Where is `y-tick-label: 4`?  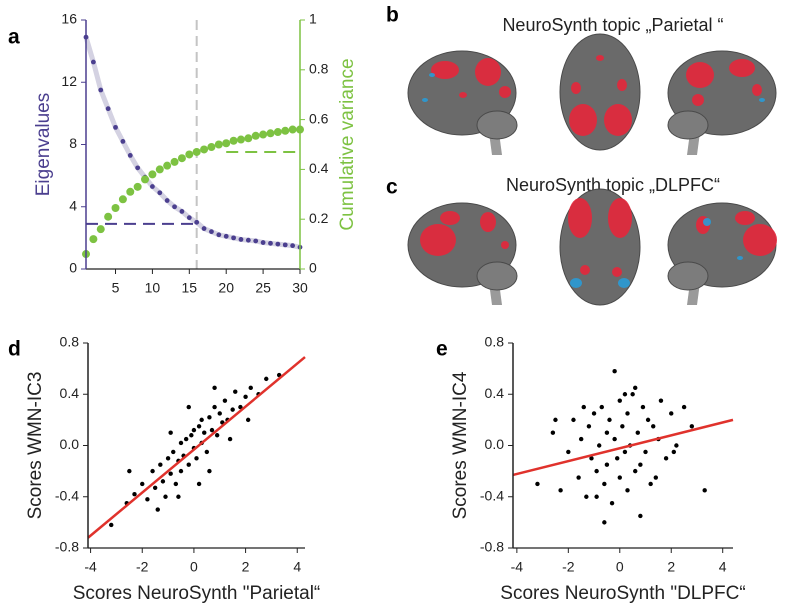
y-tick-label: 4 is located at coordinates (73, 205).